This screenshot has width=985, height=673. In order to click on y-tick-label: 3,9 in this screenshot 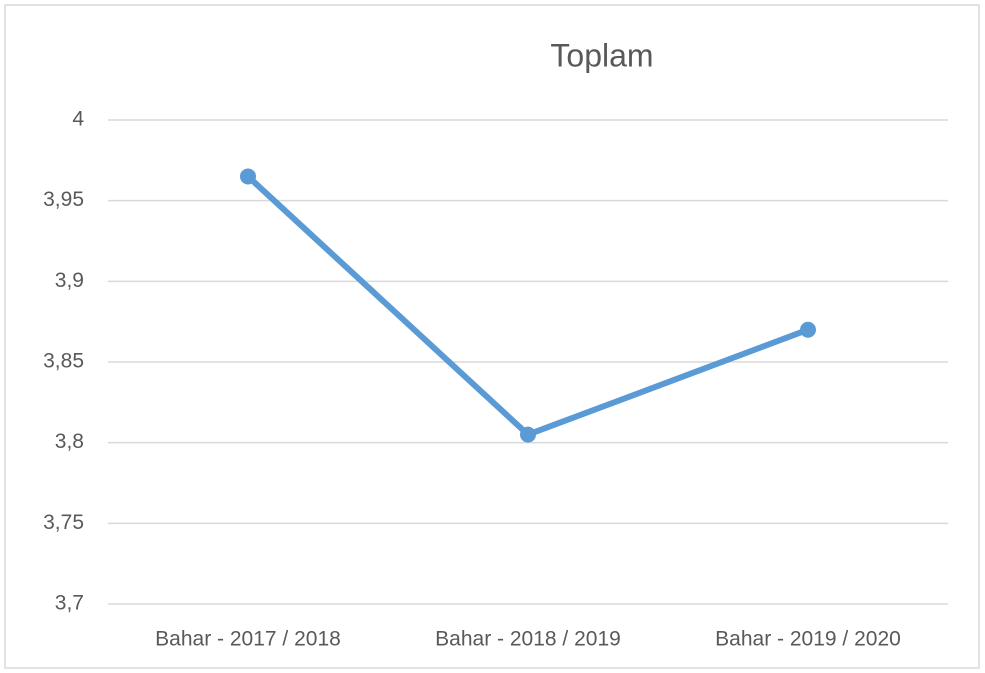, I will do `click(69, 280)`.